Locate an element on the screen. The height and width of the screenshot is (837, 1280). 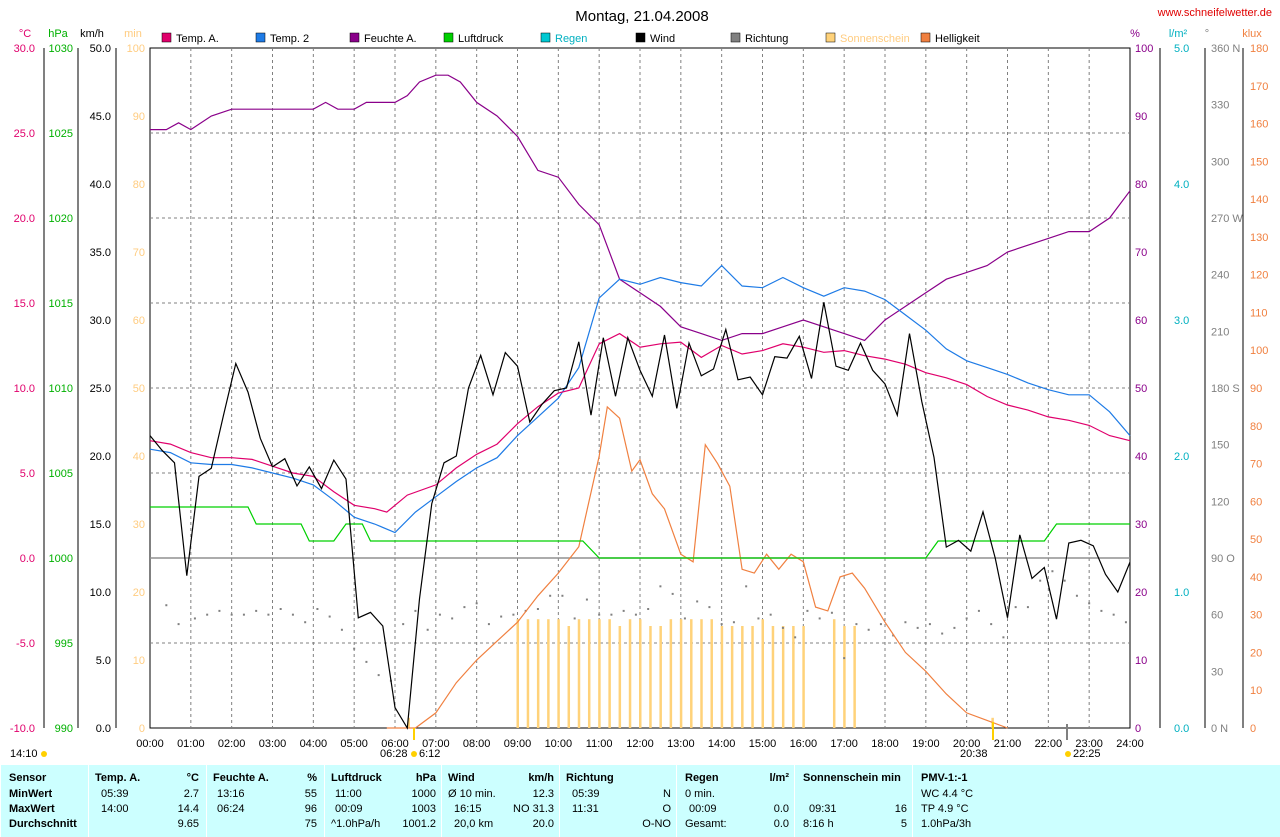
tick-dir: 270 W is located at coordinates (1227, 219).